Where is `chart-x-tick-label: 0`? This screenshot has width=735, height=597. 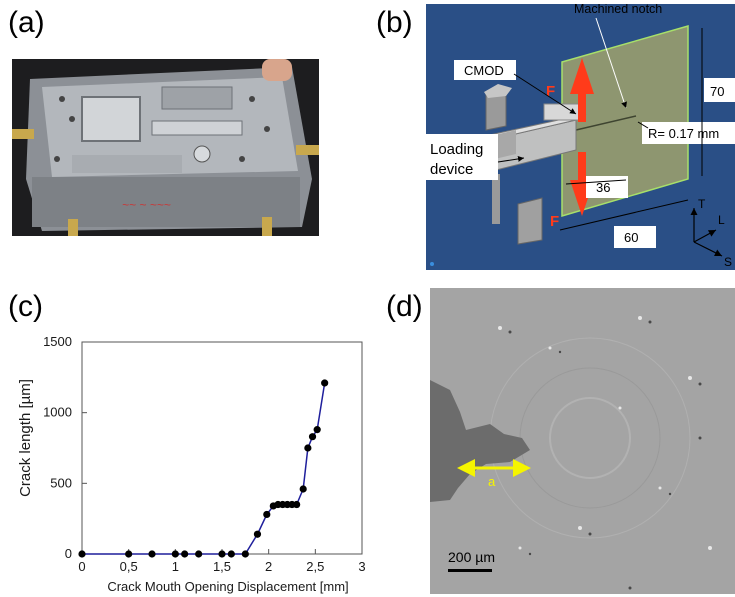
chart-x-tick-label: 0 is located at coordinates (81, 566).